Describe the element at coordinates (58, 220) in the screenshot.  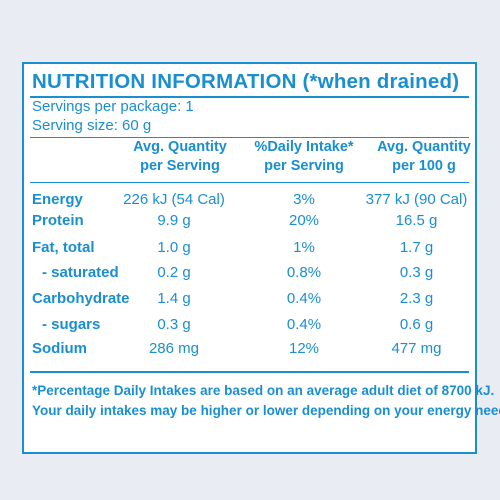
I see `nutrient-name: Protein` at that location.